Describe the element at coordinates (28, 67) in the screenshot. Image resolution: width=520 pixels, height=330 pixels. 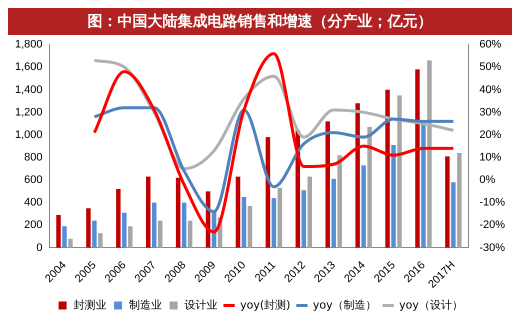
I see `y-tick-label: 1,600` at that location.